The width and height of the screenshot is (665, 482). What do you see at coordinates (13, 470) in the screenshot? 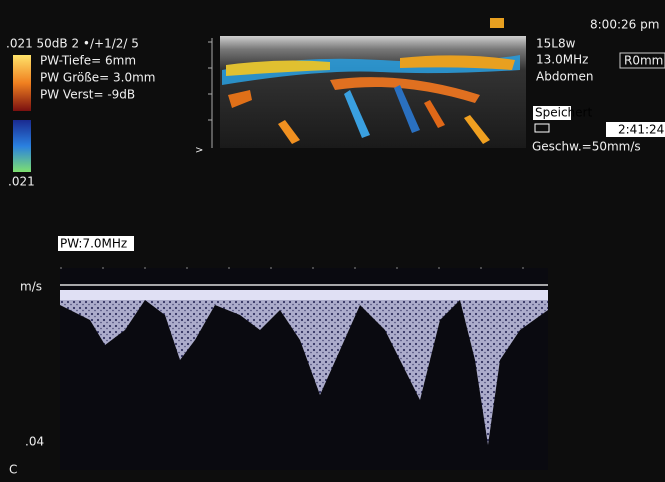
I see `corner-mark: C` at bounding box center [13, 470].